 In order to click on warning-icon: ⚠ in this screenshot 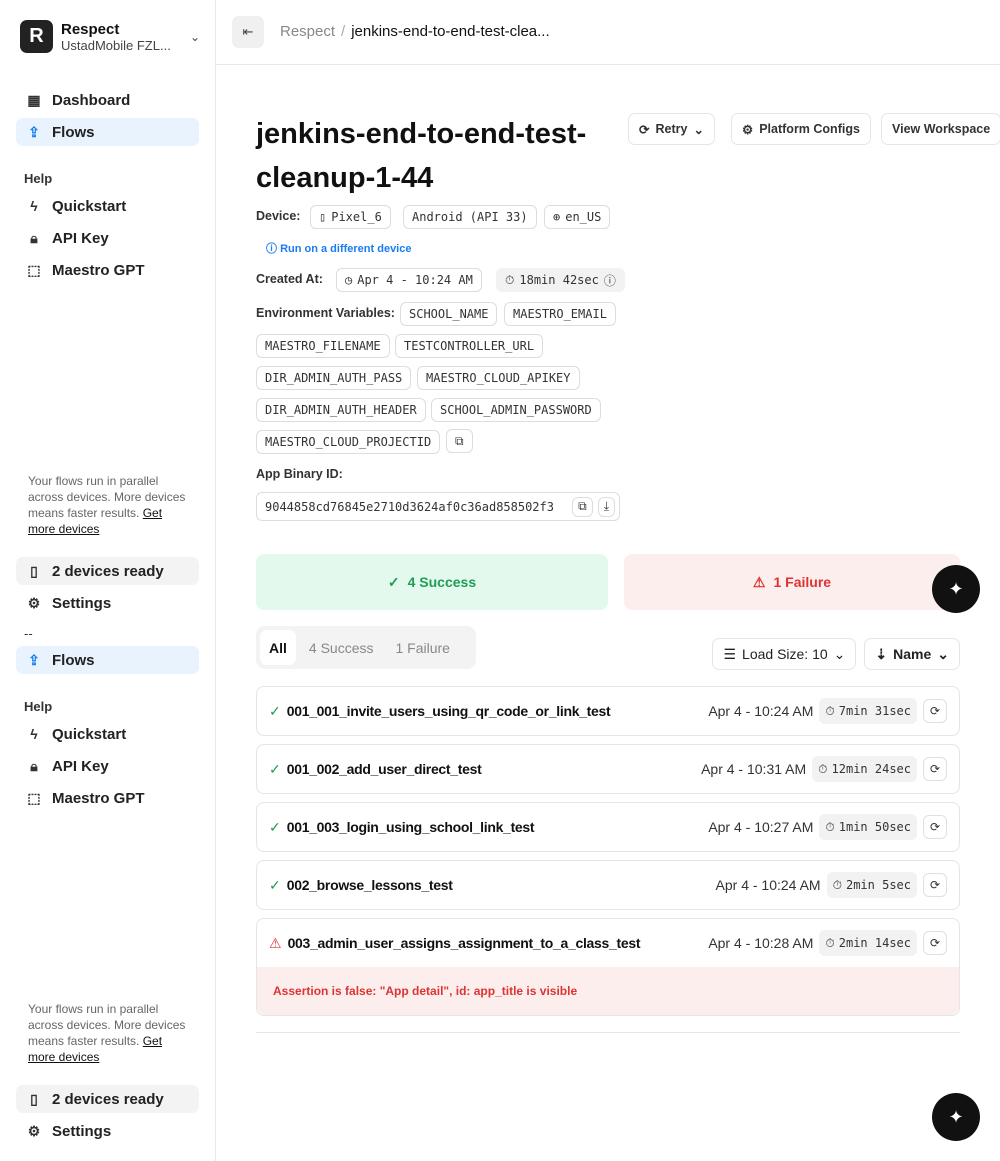, I will do `click(275, 942)`.